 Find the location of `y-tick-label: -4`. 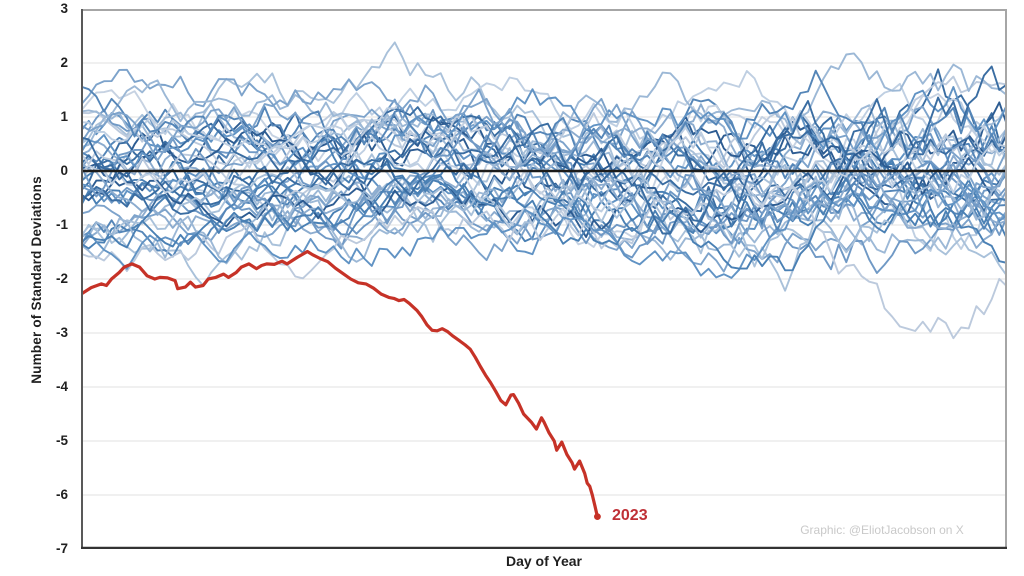

y-tick-label: -4 is located at coordinates (61, 386).